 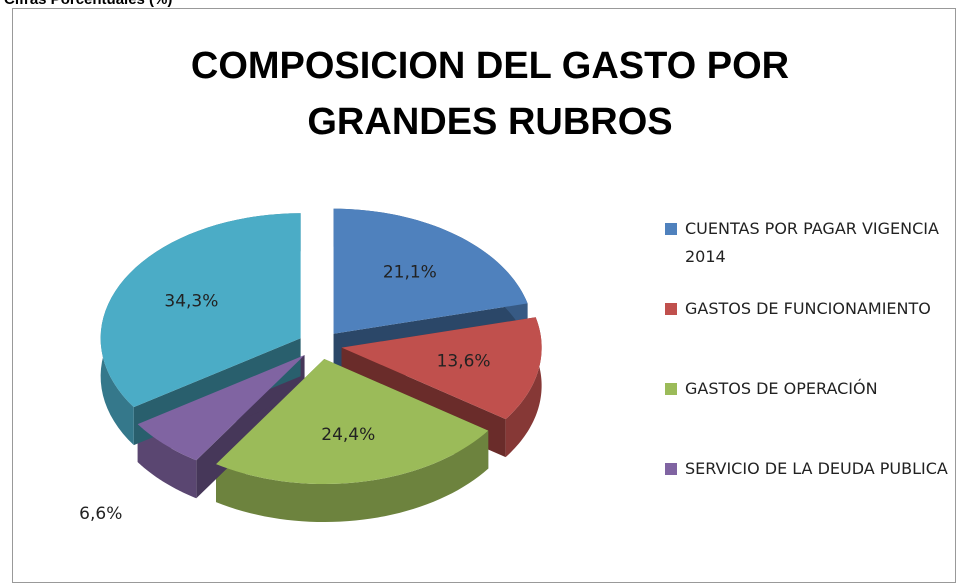 I want to click on legend-label: CUENTAS POR PAGAR VIGENCIA 2014, so click(x=812, y=242).